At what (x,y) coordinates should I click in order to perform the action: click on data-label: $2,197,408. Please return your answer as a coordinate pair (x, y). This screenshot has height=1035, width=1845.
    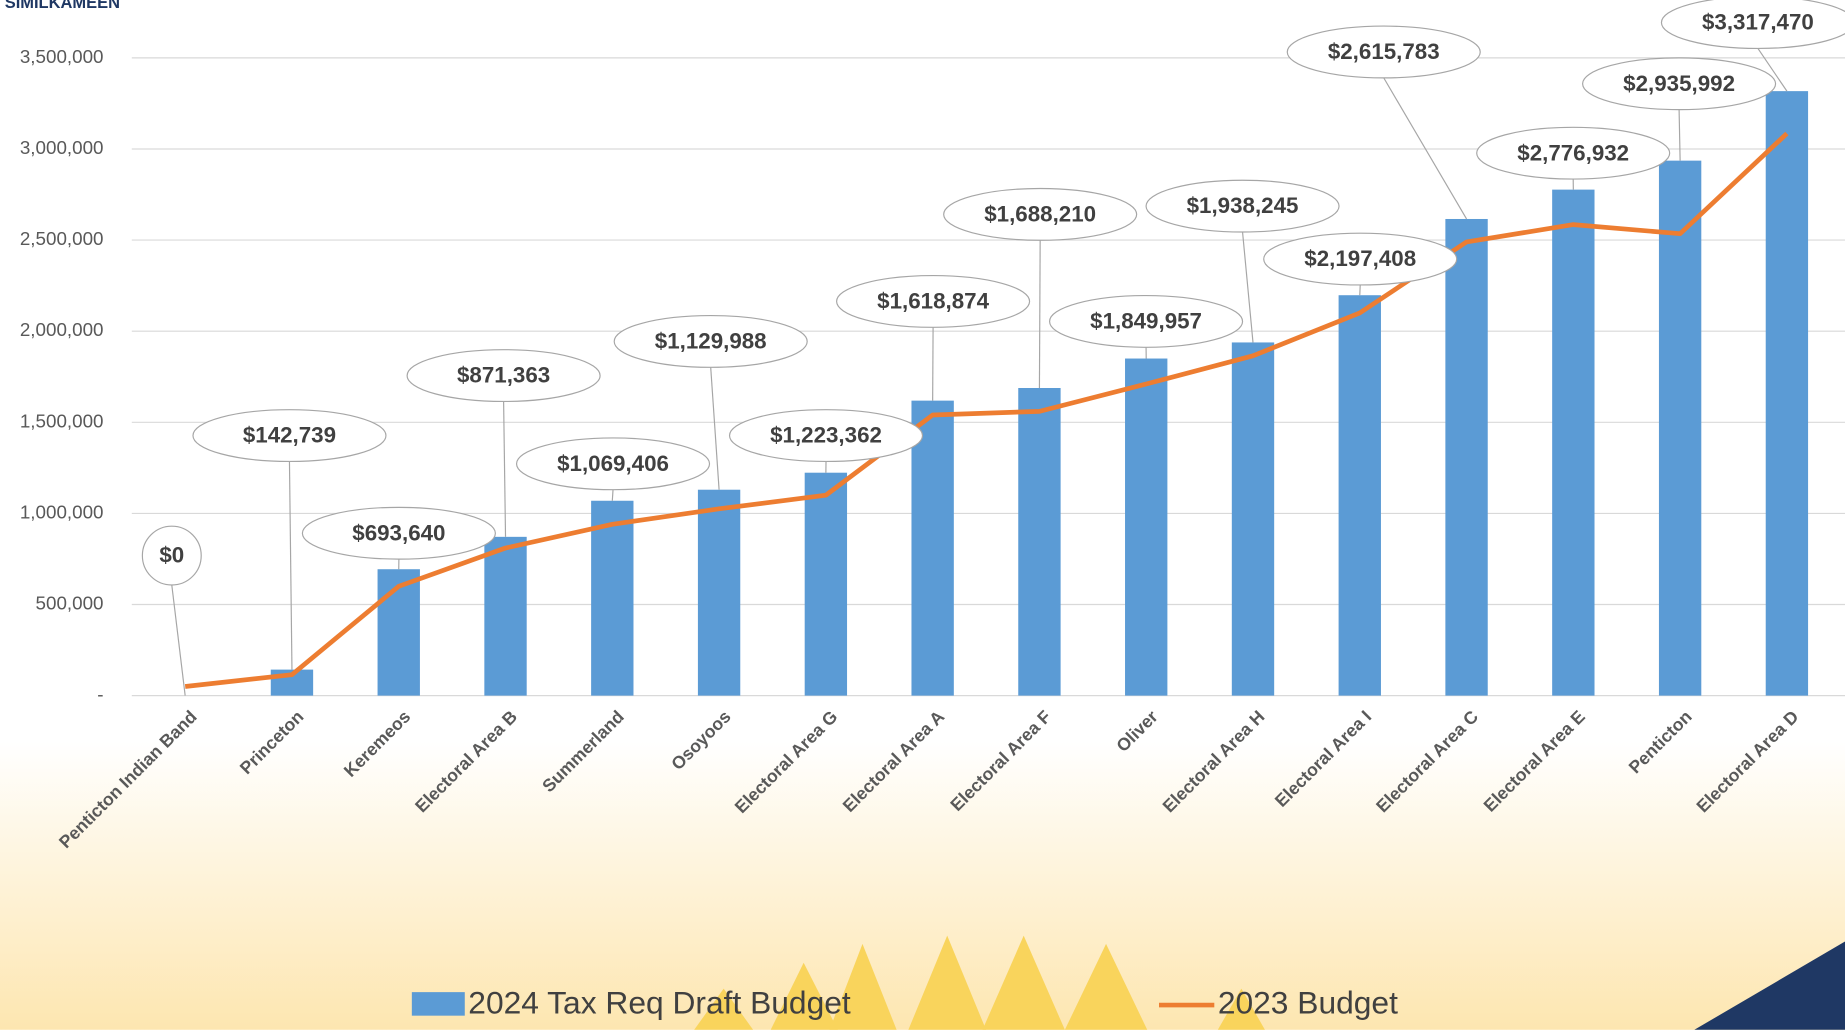
    Looking at the image, I should click on (1360, 258).